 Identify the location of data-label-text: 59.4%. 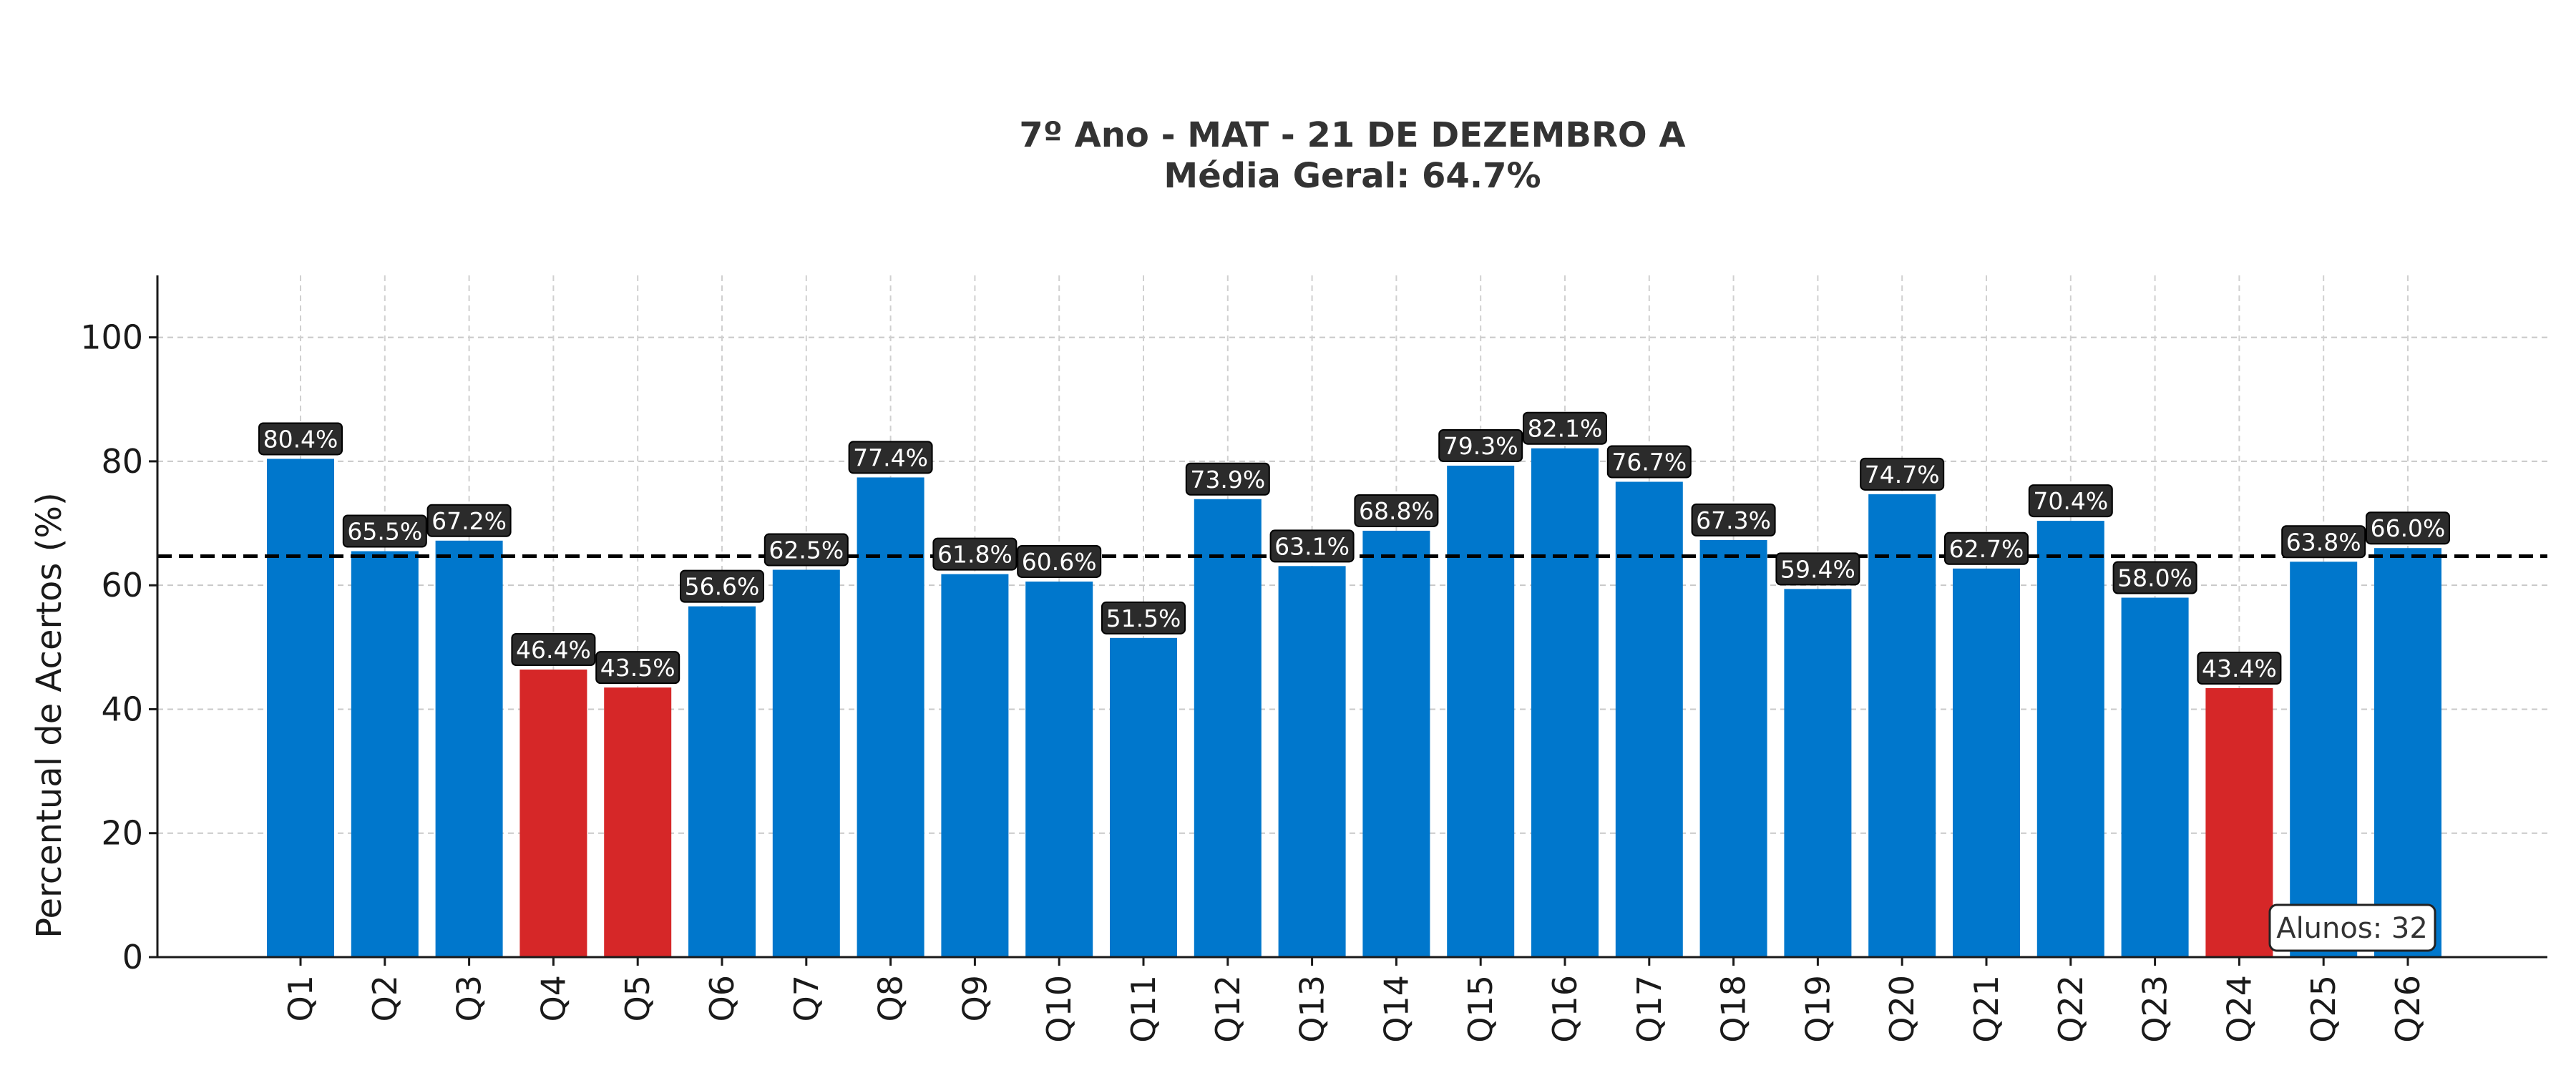
(1817, 569).